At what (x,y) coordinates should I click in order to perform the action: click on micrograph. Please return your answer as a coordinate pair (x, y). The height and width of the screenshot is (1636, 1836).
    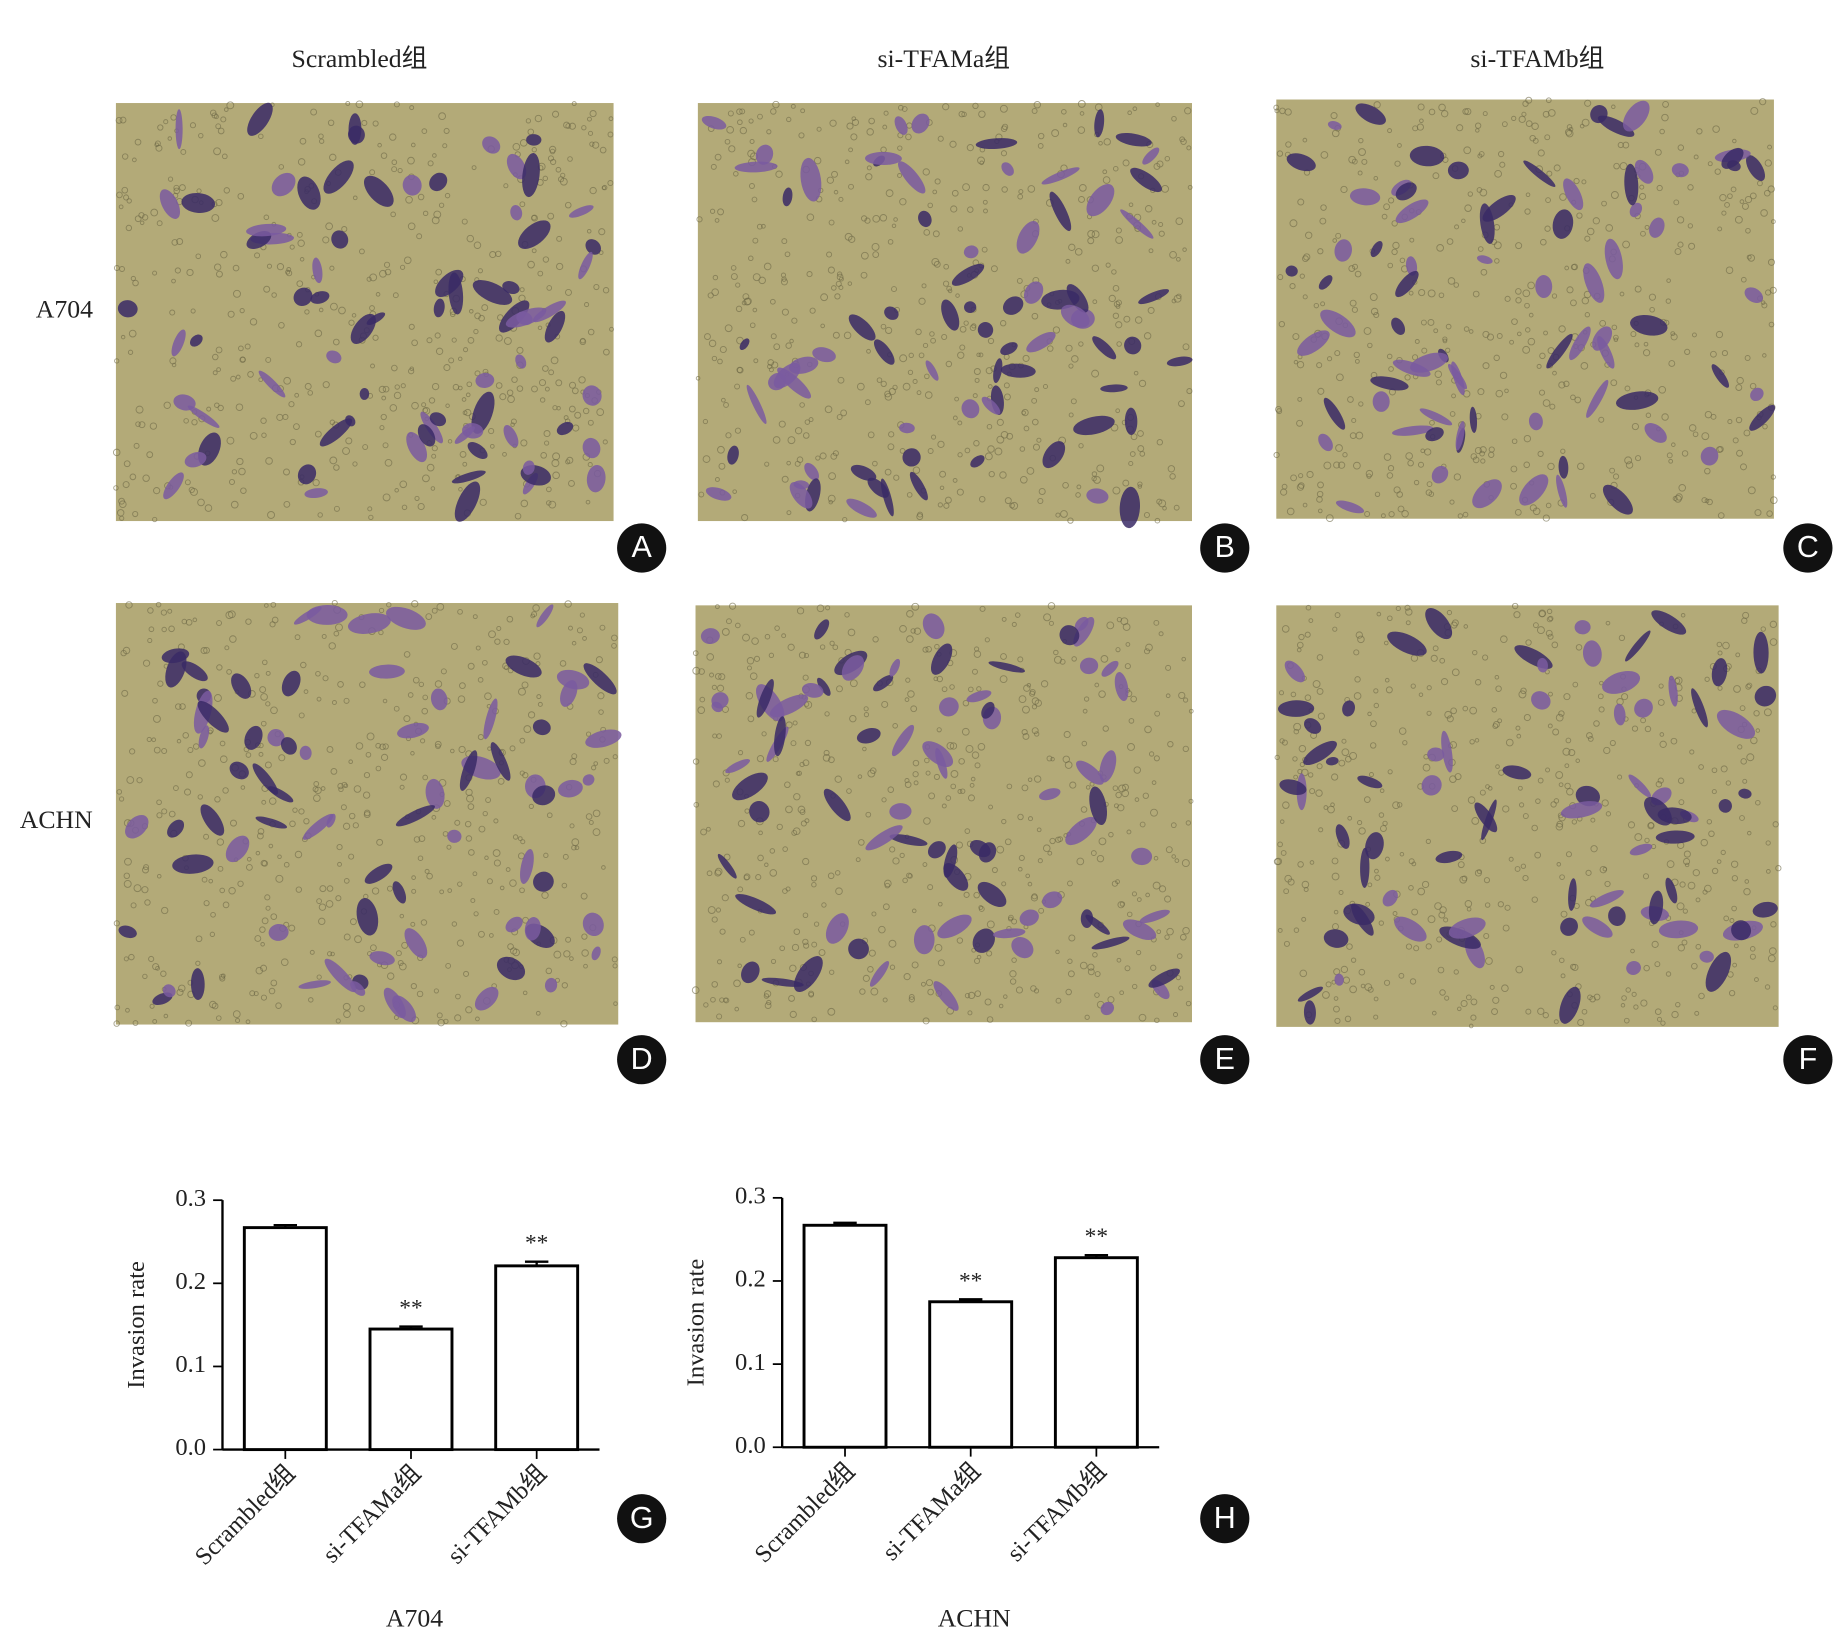
    Looking at the image, I should click on (944, 314).